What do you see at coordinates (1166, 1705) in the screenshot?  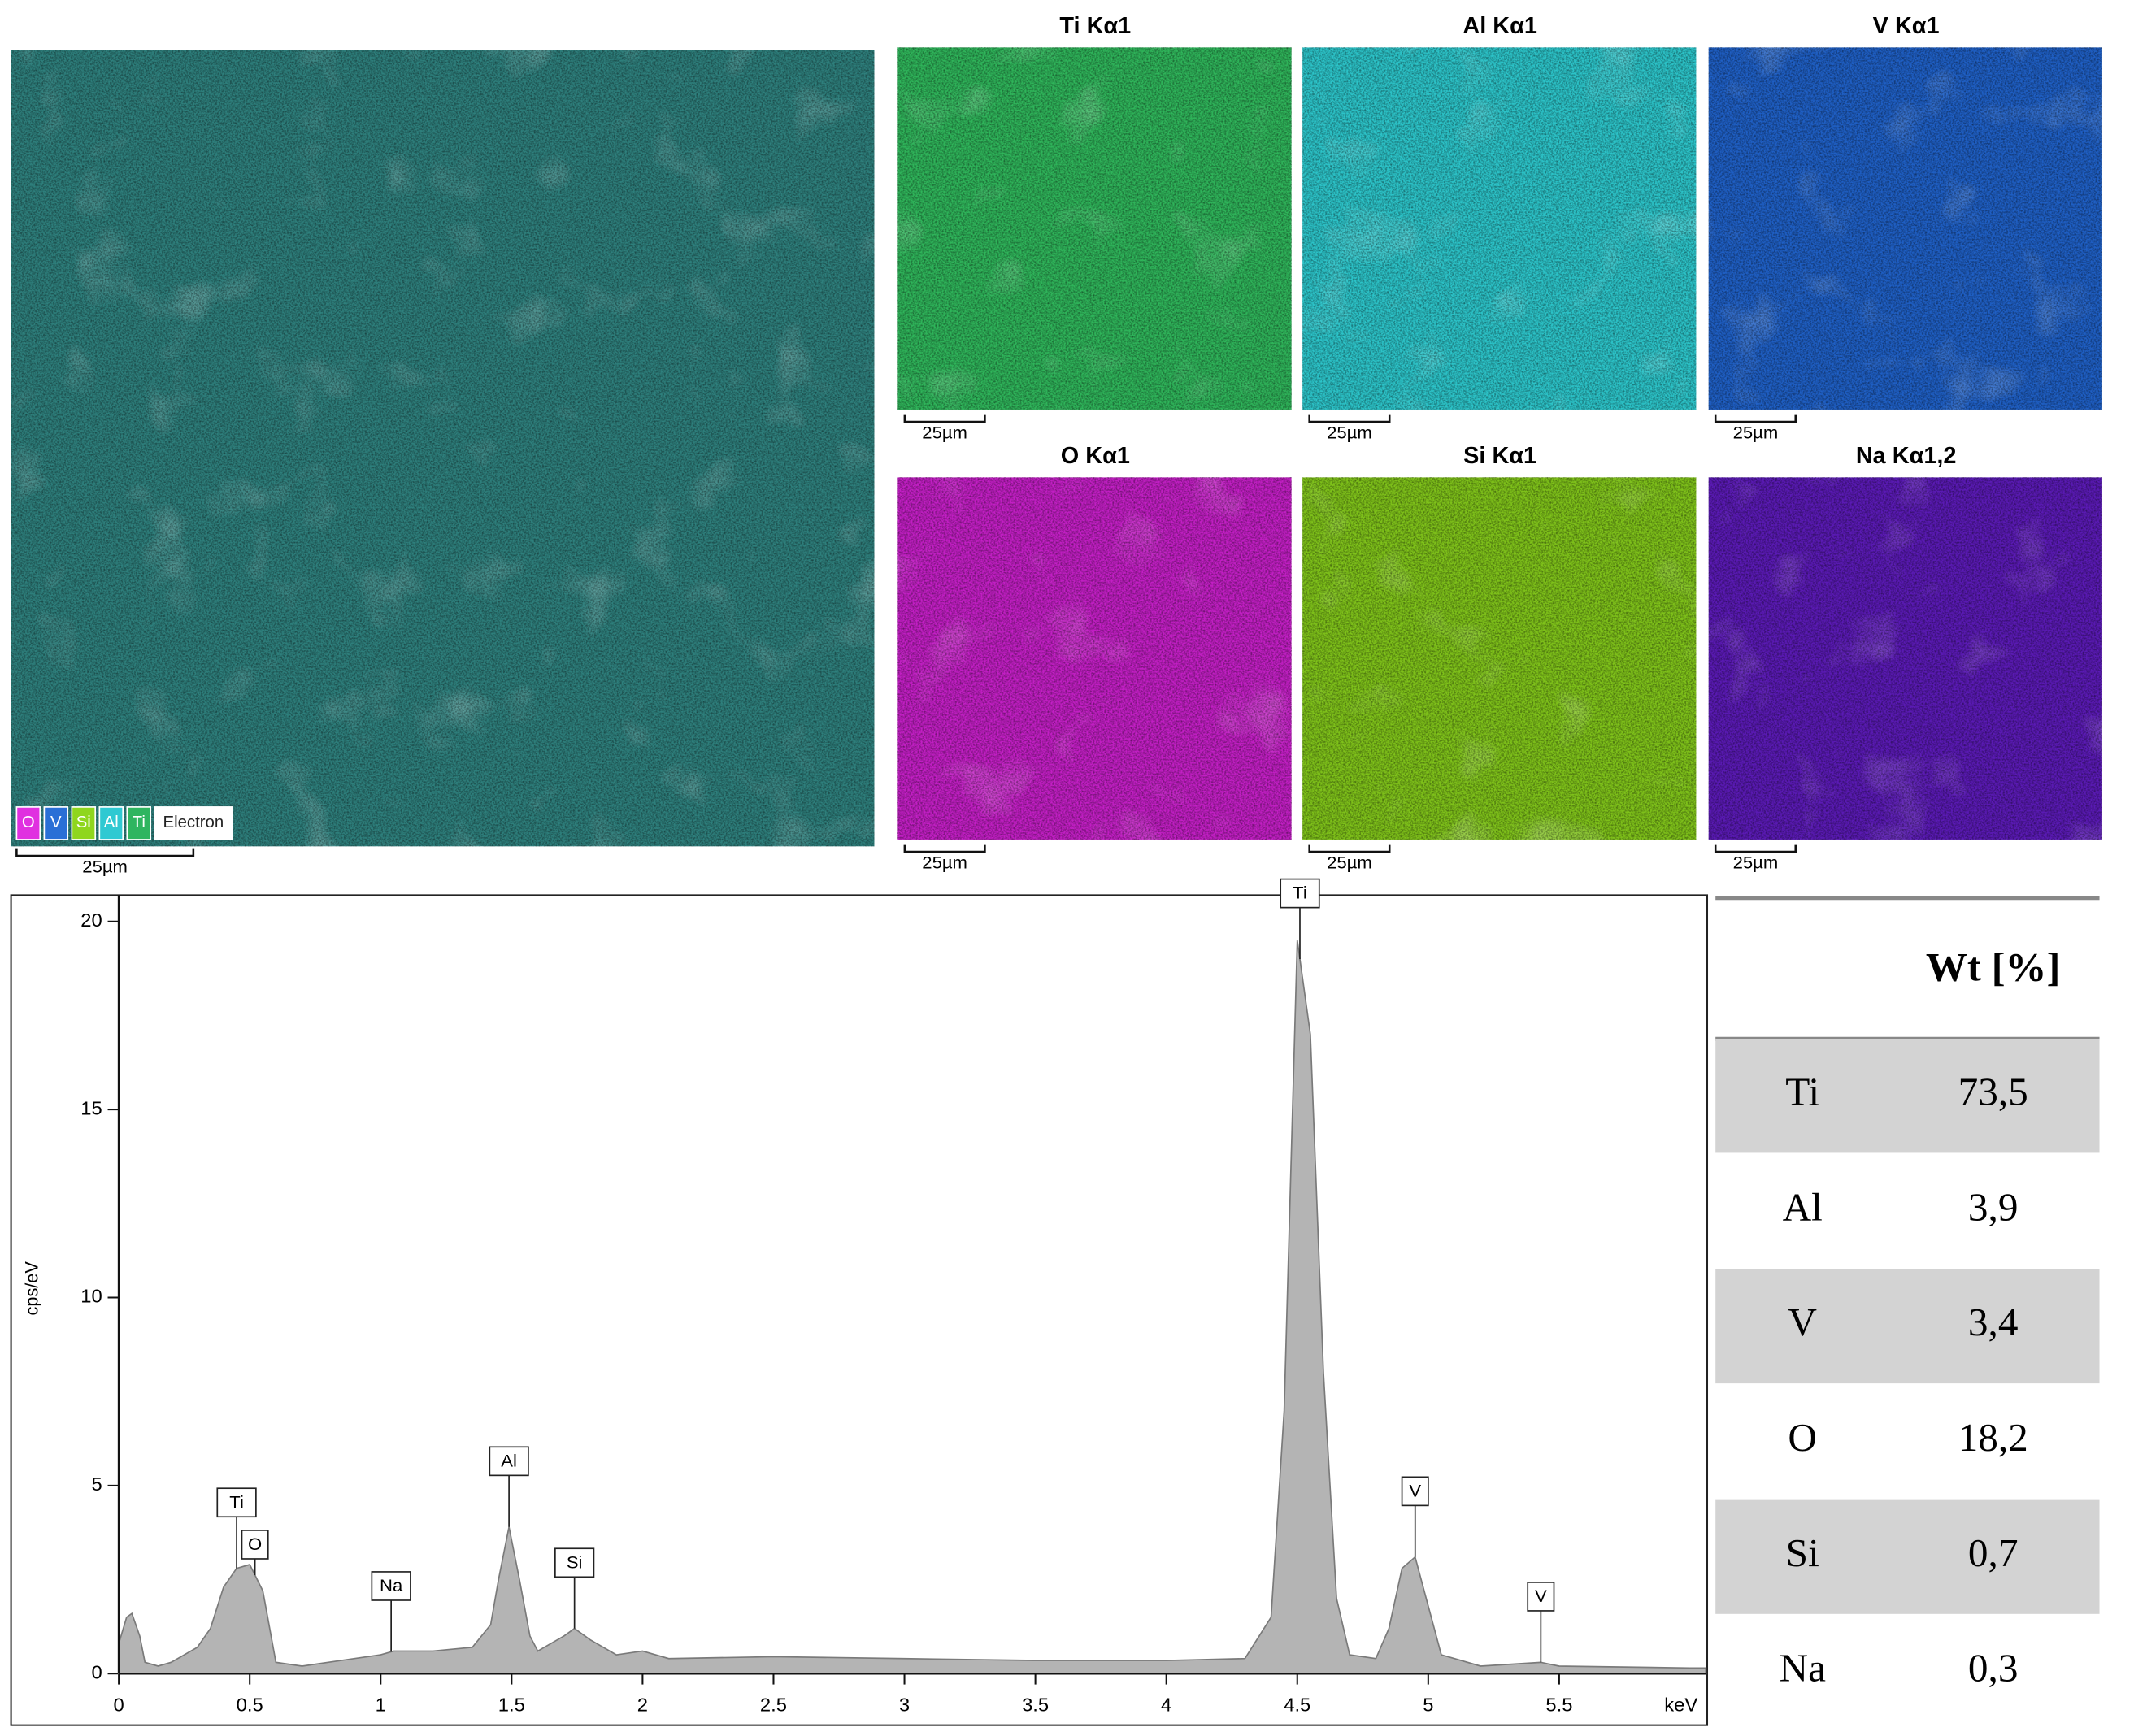 I see `x-tick-label: 4` at bounding box center [1166, 1705].